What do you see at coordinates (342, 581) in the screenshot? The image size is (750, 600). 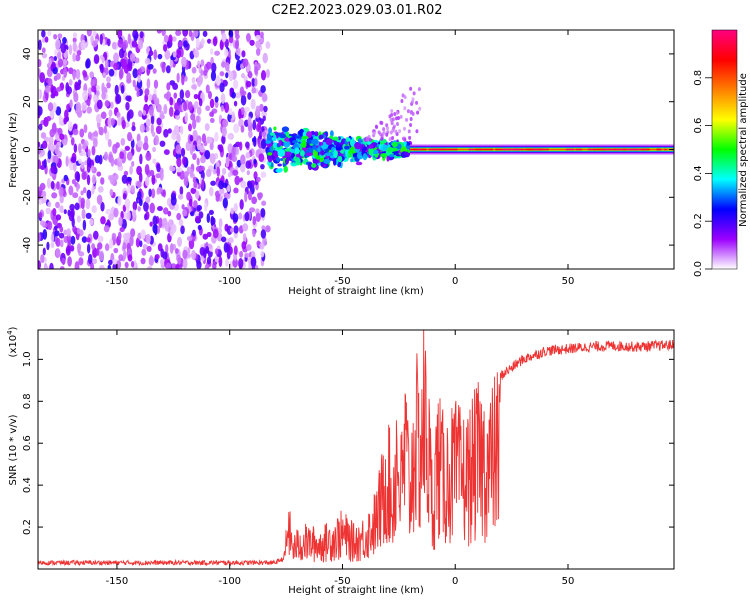 I see `x-tick-label: -50` at bounding box center [342, 581].